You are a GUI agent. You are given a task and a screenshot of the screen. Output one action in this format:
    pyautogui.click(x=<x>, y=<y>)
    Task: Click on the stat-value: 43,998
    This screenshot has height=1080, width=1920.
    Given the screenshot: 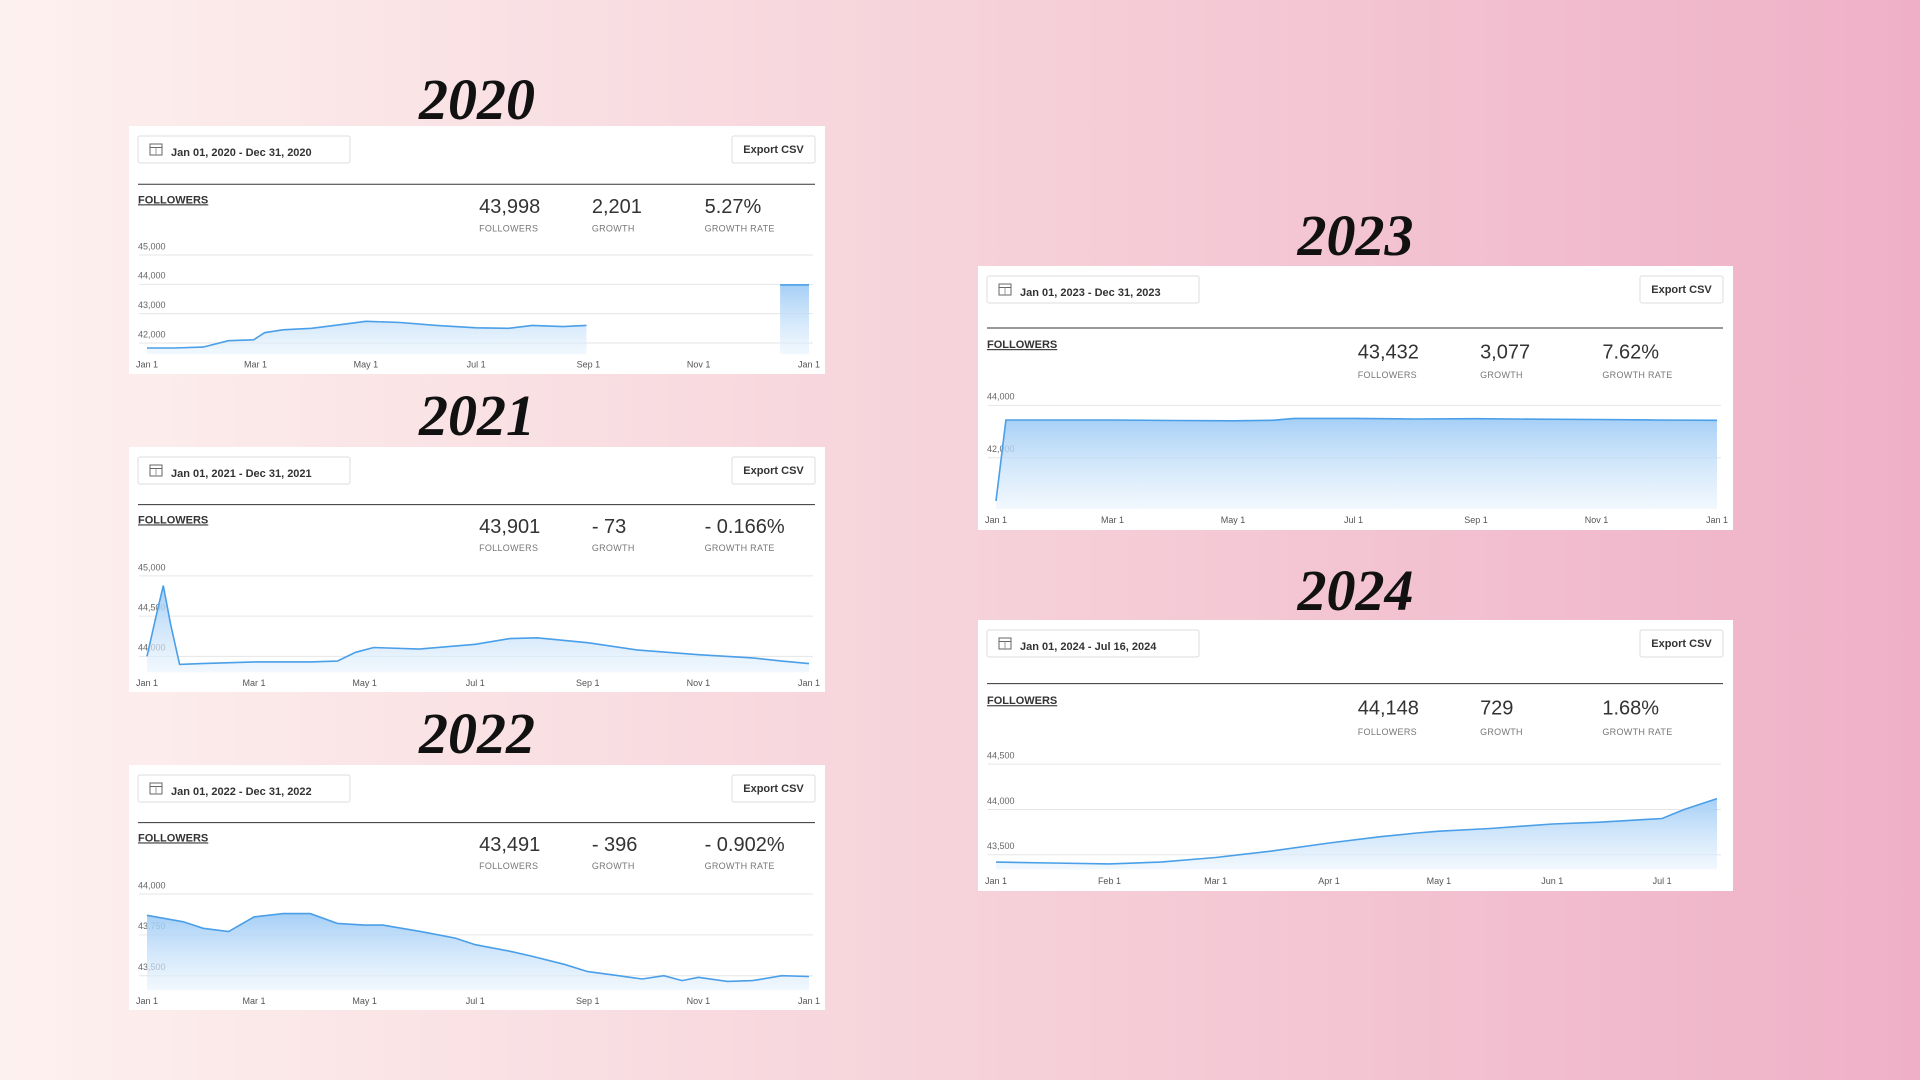 What is the action you would take?
    pyautogui.click(x=509, y=207)
    